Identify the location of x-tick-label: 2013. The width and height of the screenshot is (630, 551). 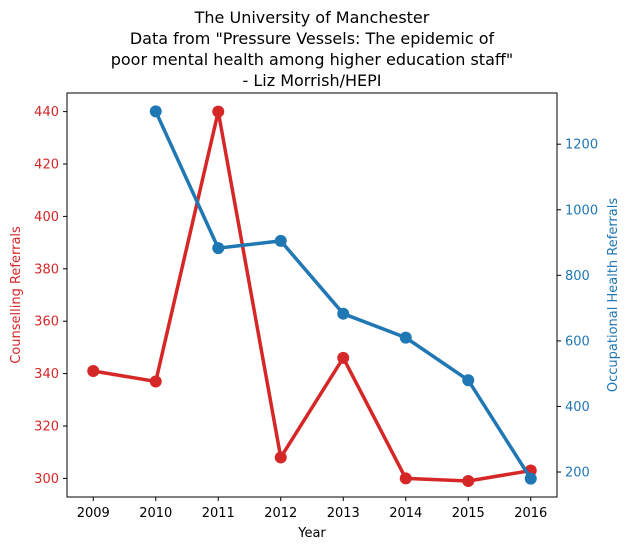
(343, 513).